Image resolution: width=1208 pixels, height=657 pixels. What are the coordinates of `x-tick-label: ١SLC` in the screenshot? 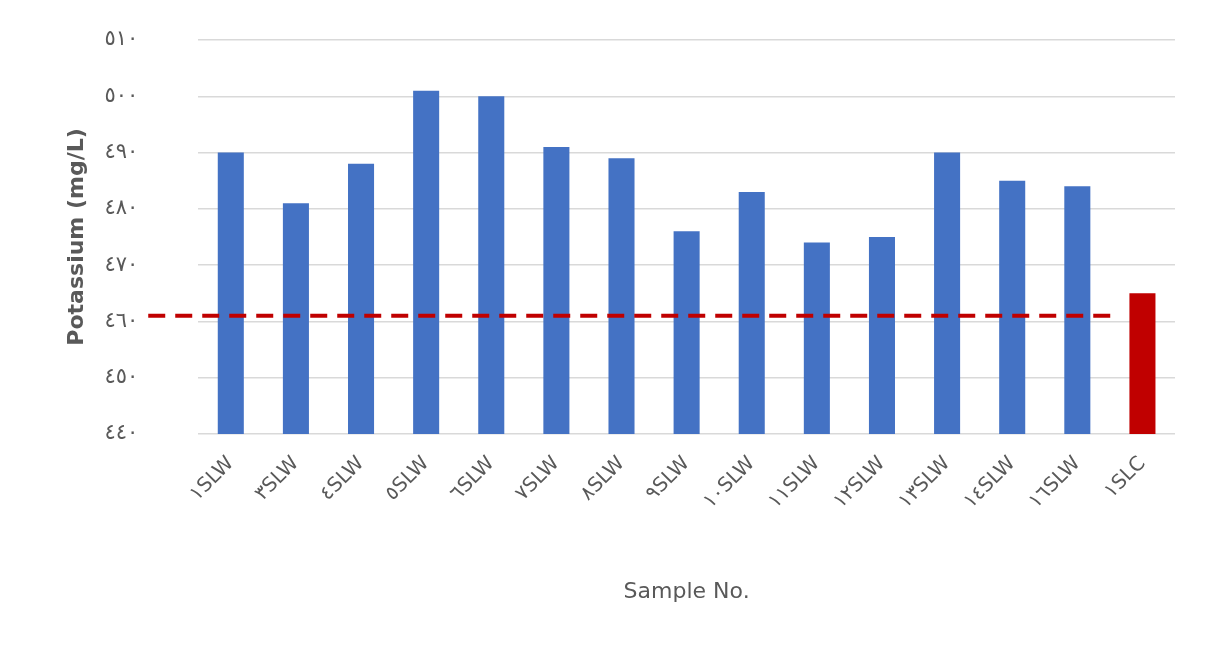 It's located at (1124, 476).